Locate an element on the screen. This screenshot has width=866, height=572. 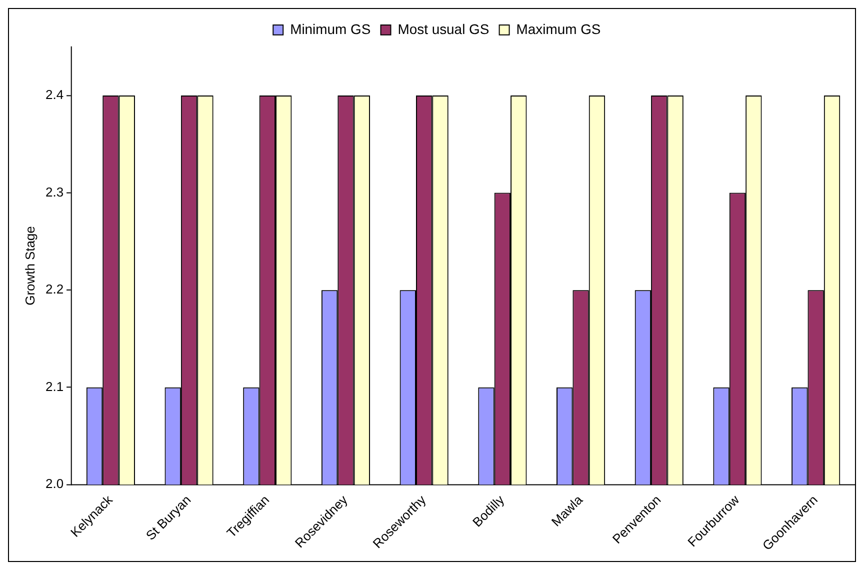
y-tick-label: 2.2 is located at coordinates (55, 289).